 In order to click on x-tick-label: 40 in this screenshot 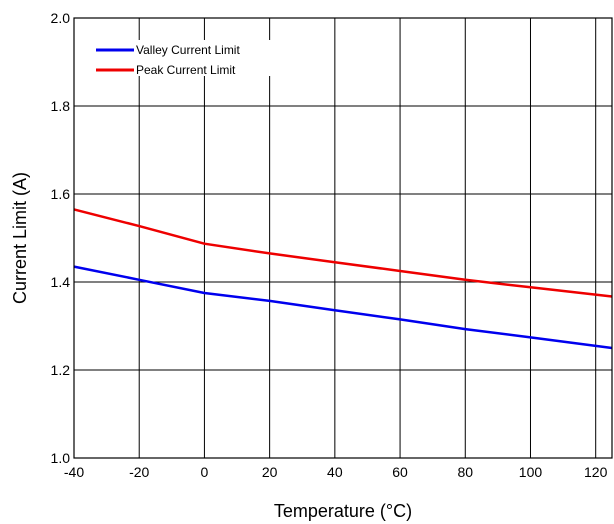, I will do `click(335, 472)`.